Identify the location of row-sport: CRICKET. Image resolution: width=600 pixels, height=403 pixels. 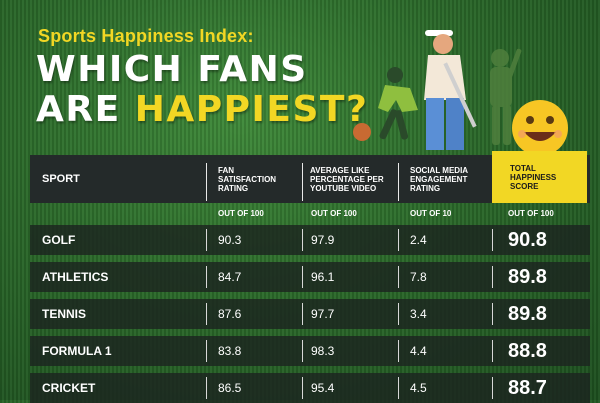
(69, 388).